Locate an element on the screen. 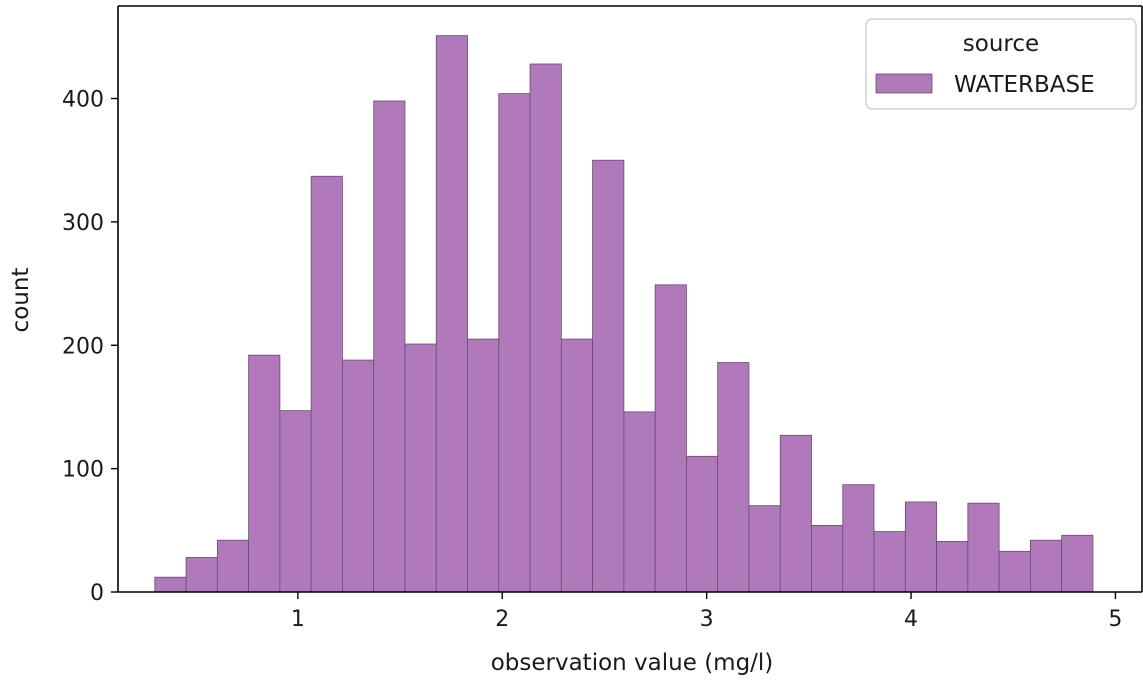 Image resolution: width=1143 pixels, height=681 pixels. x-tick-label: 5 is located at coordinates (1115, 619).